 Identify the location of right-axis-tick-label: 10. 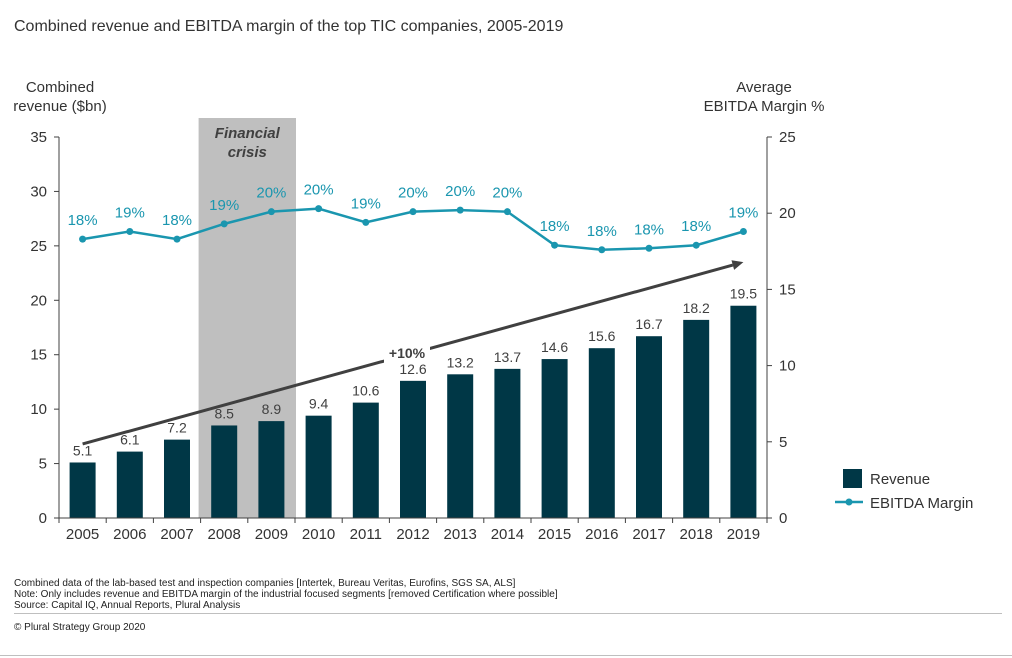
(787, 366).